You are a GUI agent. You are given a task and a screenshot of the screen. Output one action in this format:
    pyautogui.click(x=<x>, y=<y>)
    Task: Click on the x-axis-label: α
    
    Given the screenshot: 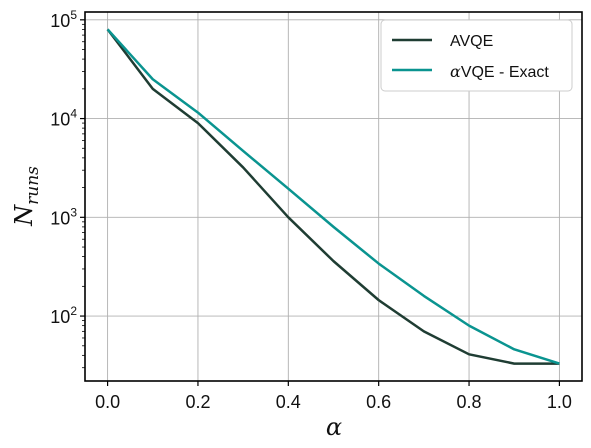 What is the action you would take?
    pyautogui.click(x=334, y=427)
    